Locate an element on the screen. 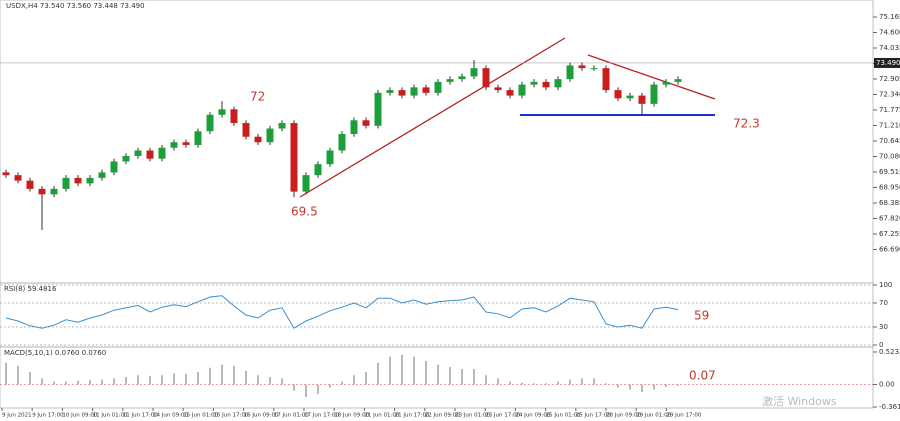 This screenshot has width=900, height=421. time-label: 10 Jun 09:00 is located at coordinates (79, 416).